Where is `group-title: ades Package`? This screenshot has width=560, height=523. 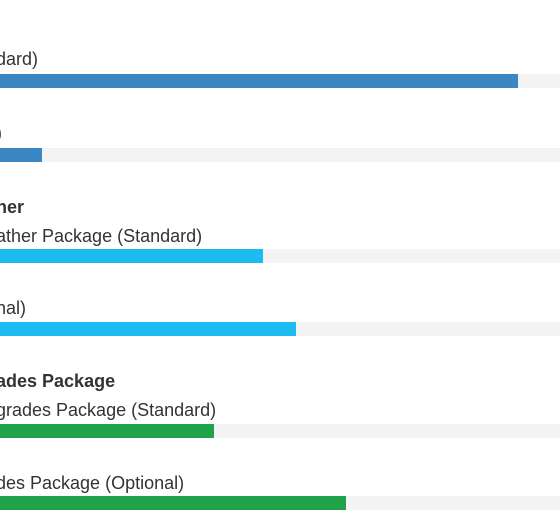 group-title: ades Package is located at coordinates (58, 381).